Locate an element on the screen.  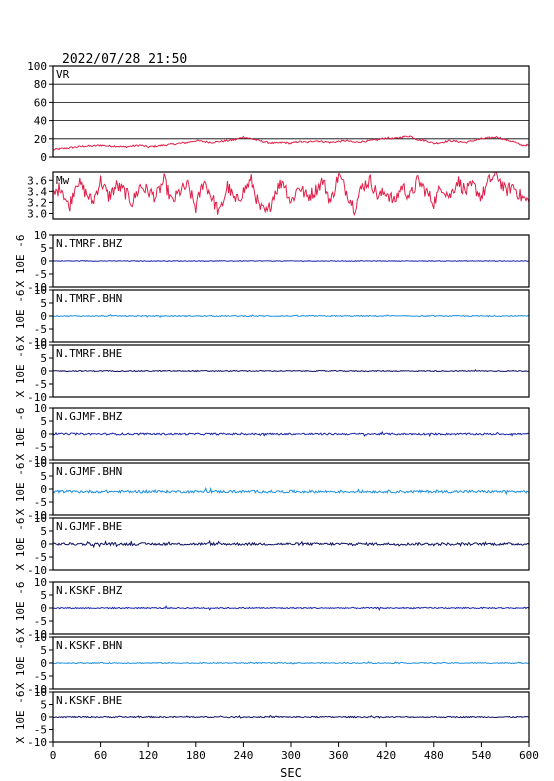
y-tick-label: 3.0 is located at coordinates (37, 213).